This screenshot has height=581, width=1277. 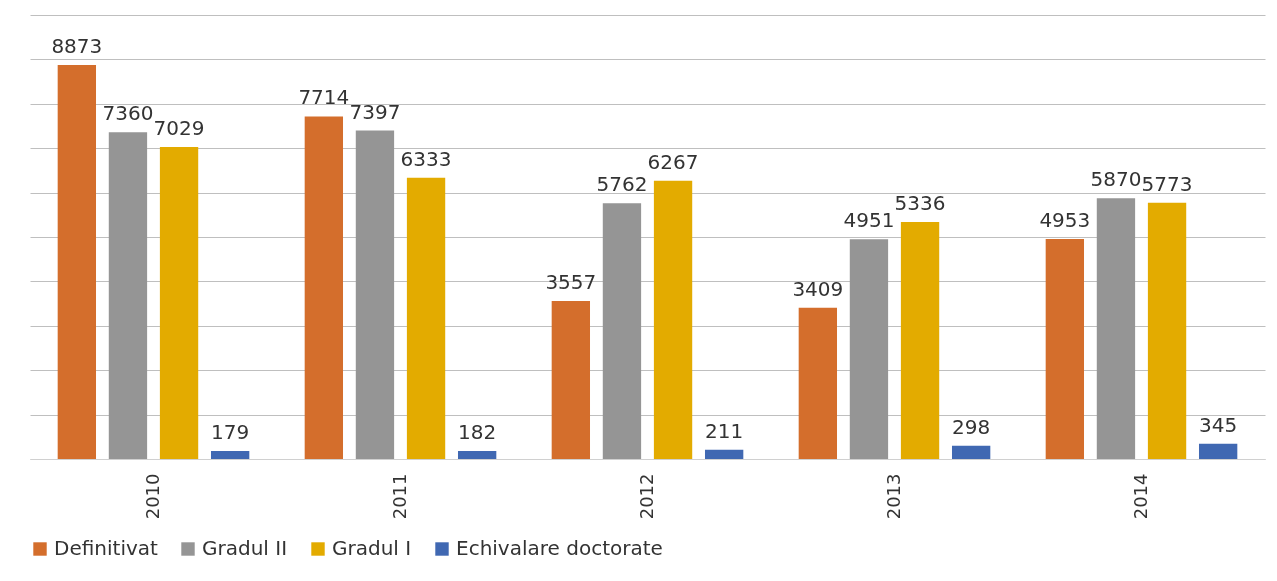 What do you see at coordinates (77, 46) in the screenshot?
I see `data-label: 8873` at bounding box center [77, 46].